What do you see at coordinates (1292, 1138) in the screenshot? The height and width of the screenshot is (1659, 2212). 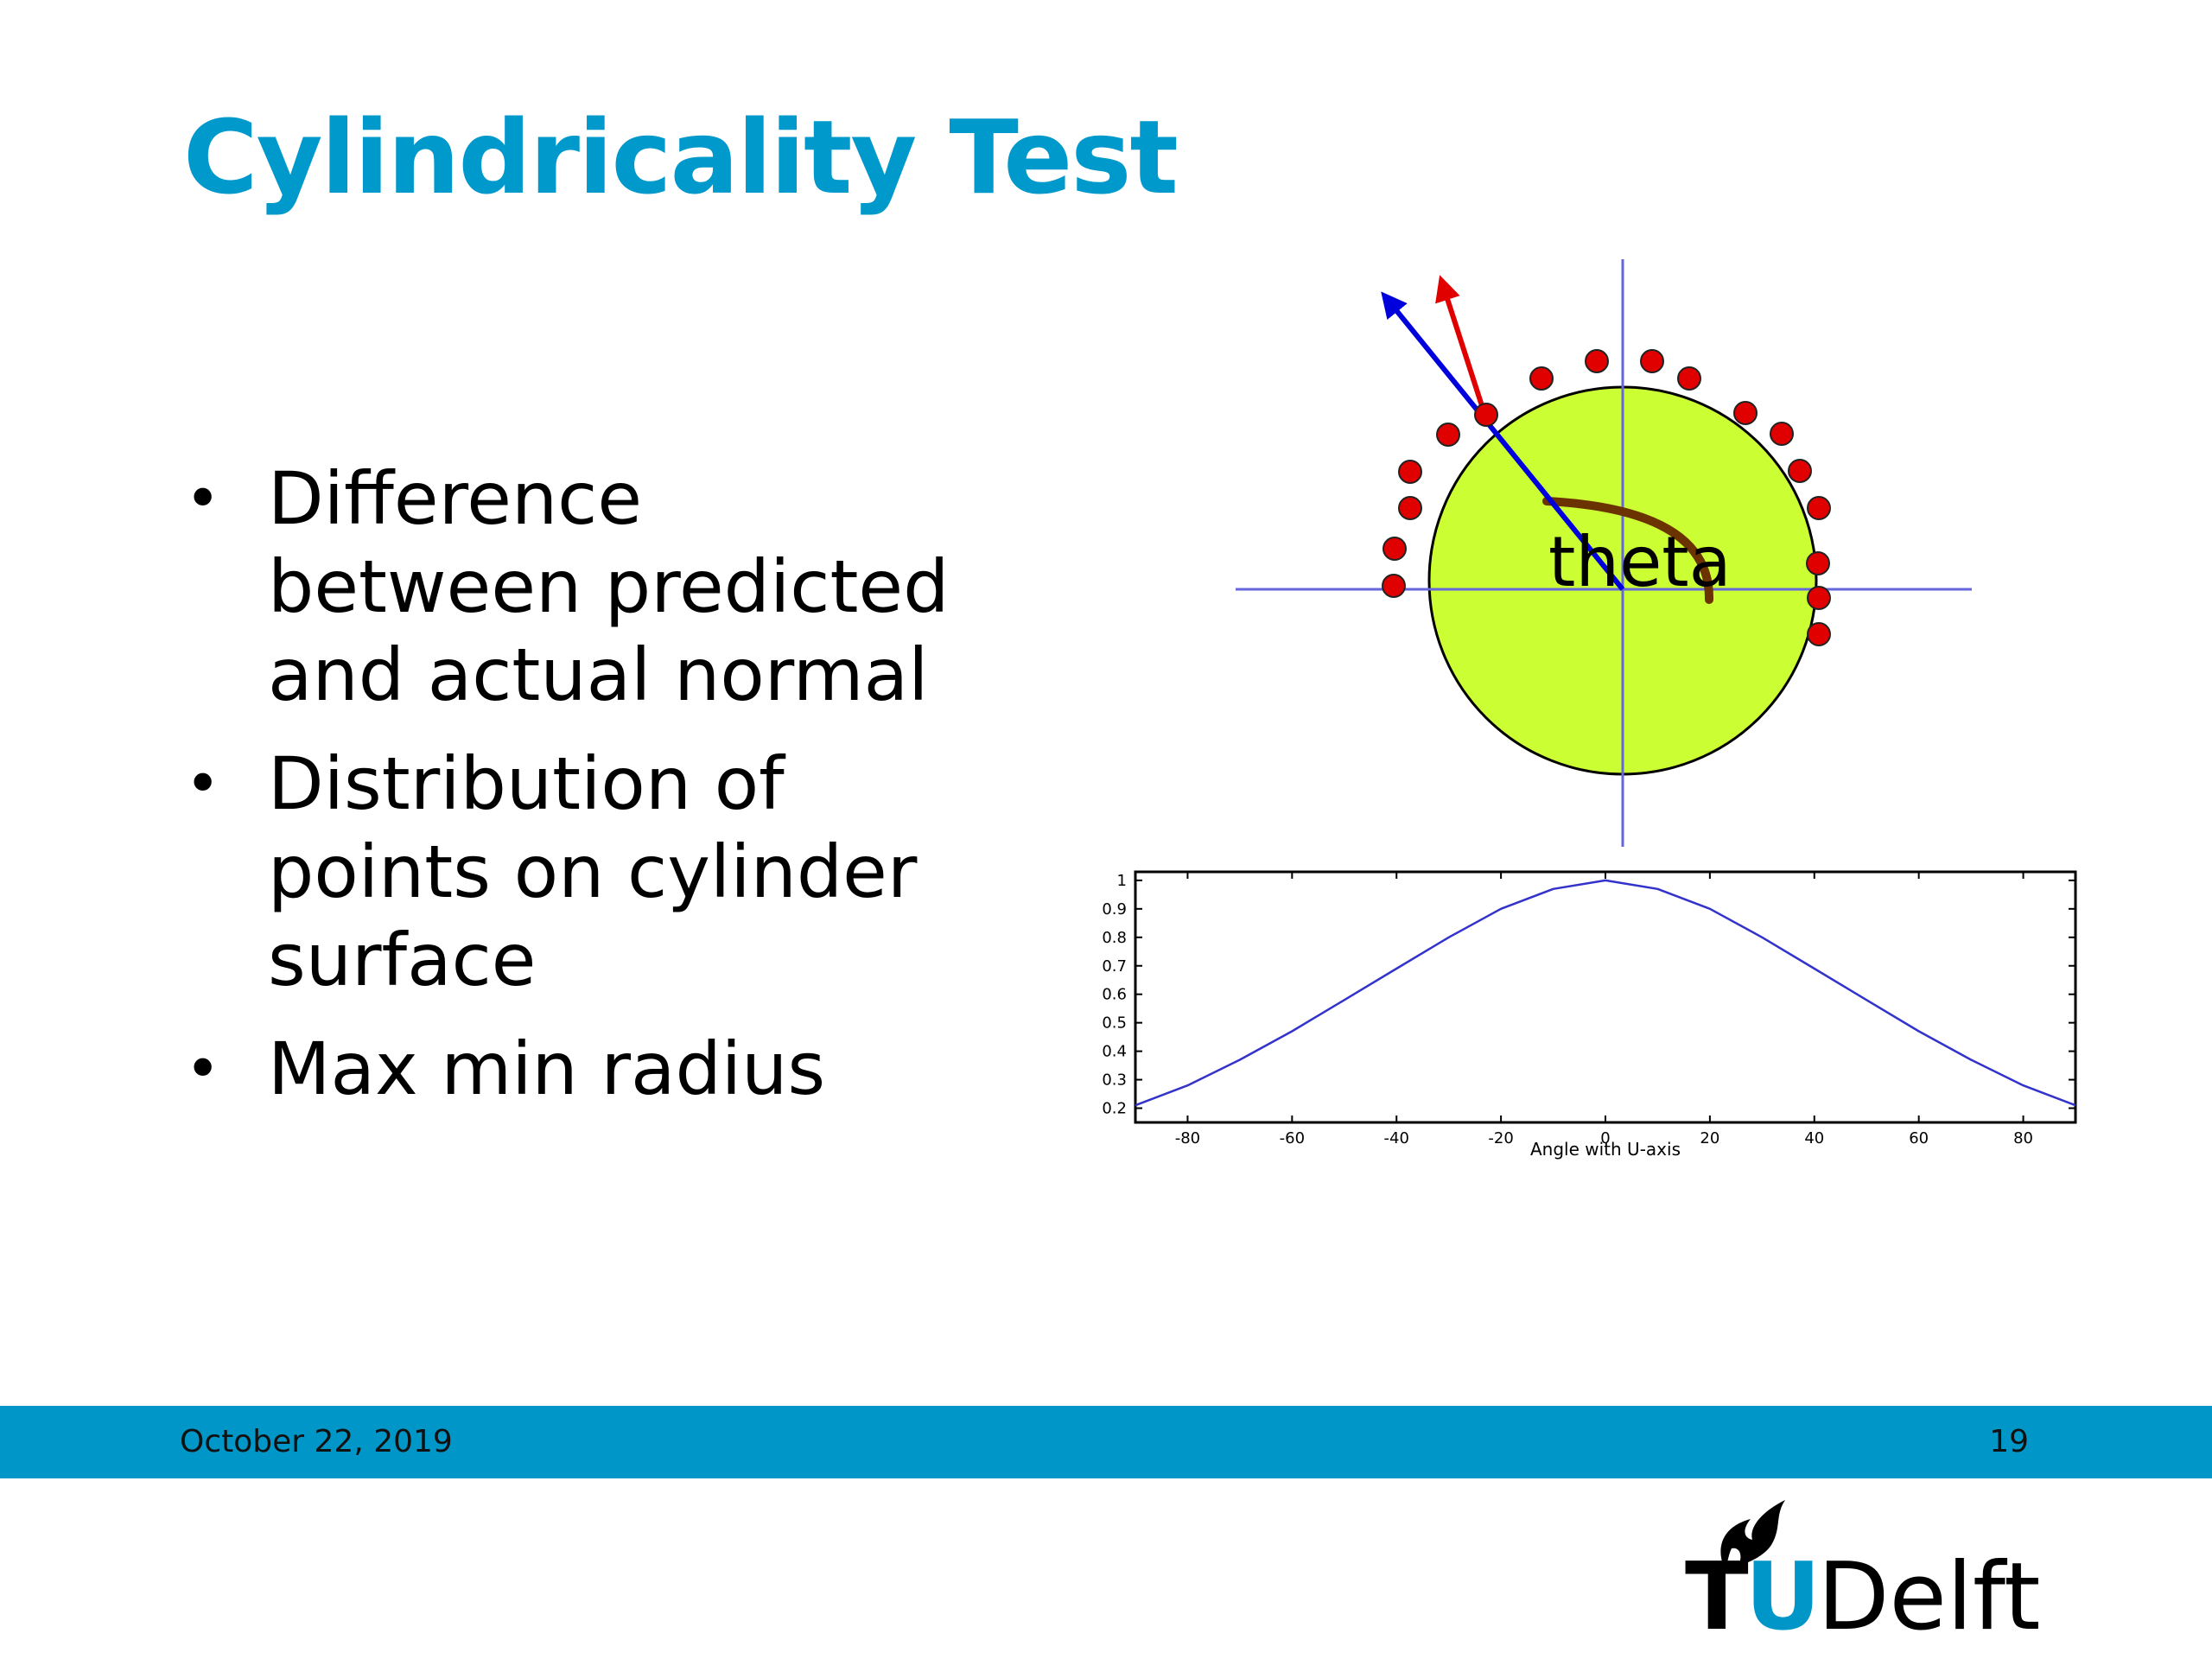 I see `x-tick-label: -60` at bounding box center [1292, 1138].